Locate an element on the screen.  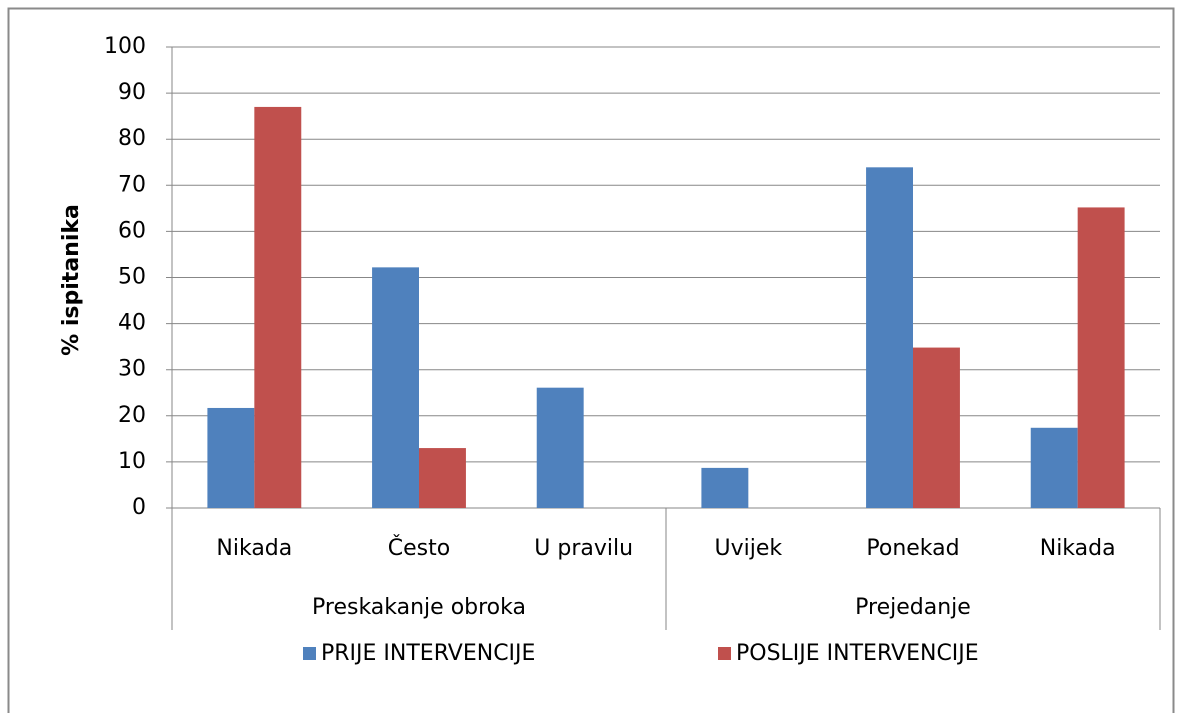
group-label: Prejedanje is located at coordinates (913, 607).